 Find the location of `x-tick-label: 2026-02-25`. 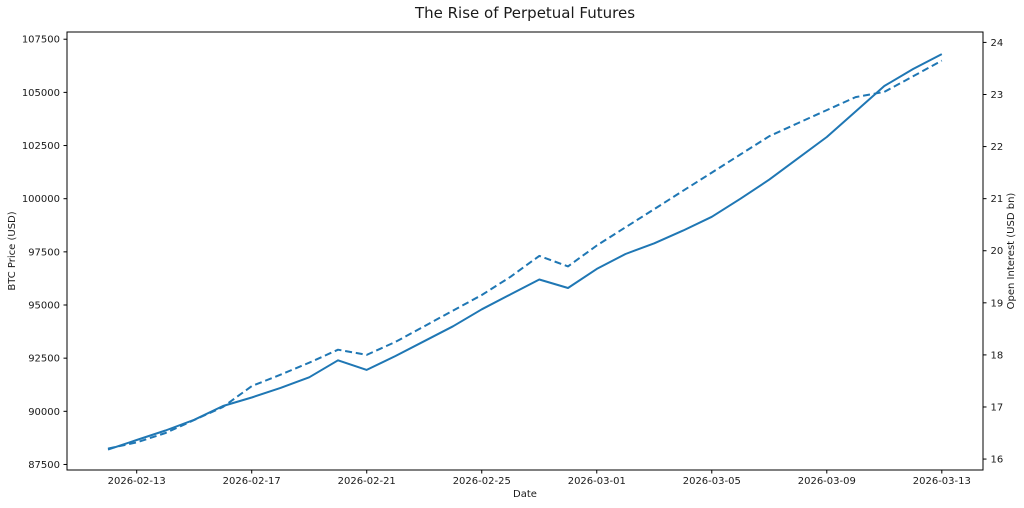

x-tick-label: 2026-02-25 is located at coordinates (482, 481).